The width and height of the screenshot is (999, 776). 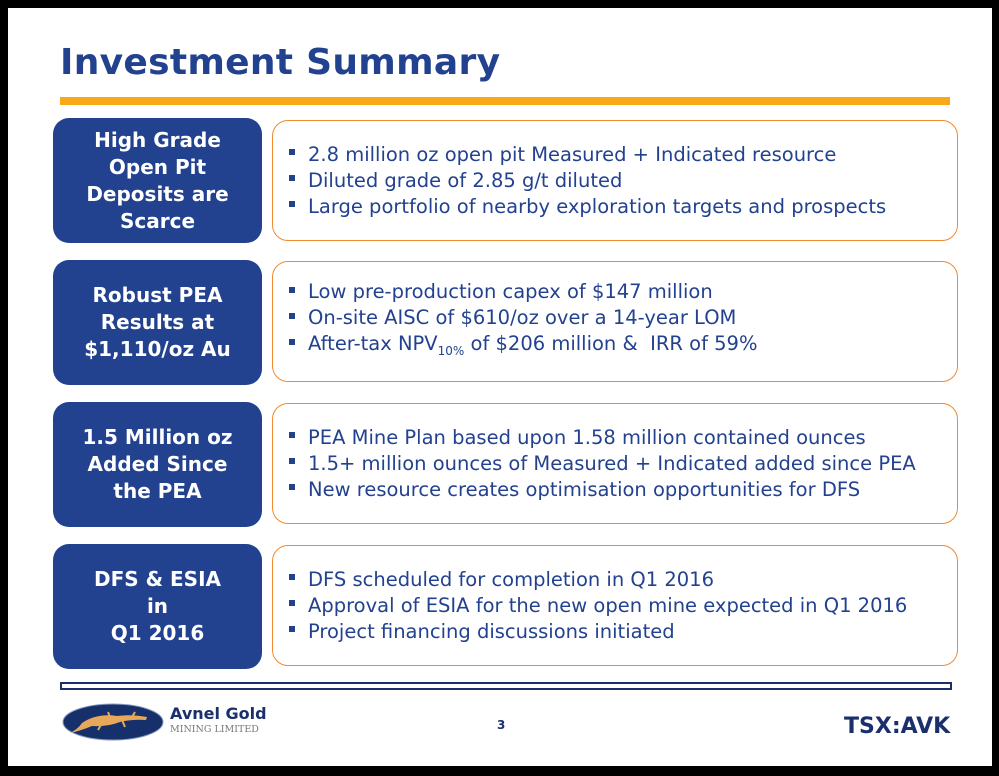 What do you see at coordinates (157, 180) in the screenshot?
I see `row-label: High Grade Open Pit Deposits are Scarce` at bounding box center [157, 180].